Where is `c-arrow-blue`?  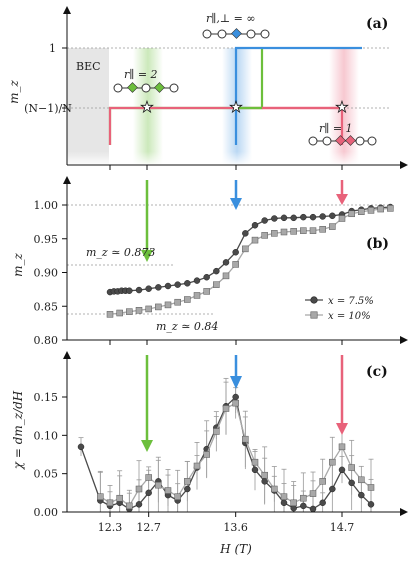 c-arrow-blue is located at coordinates (236, 372).